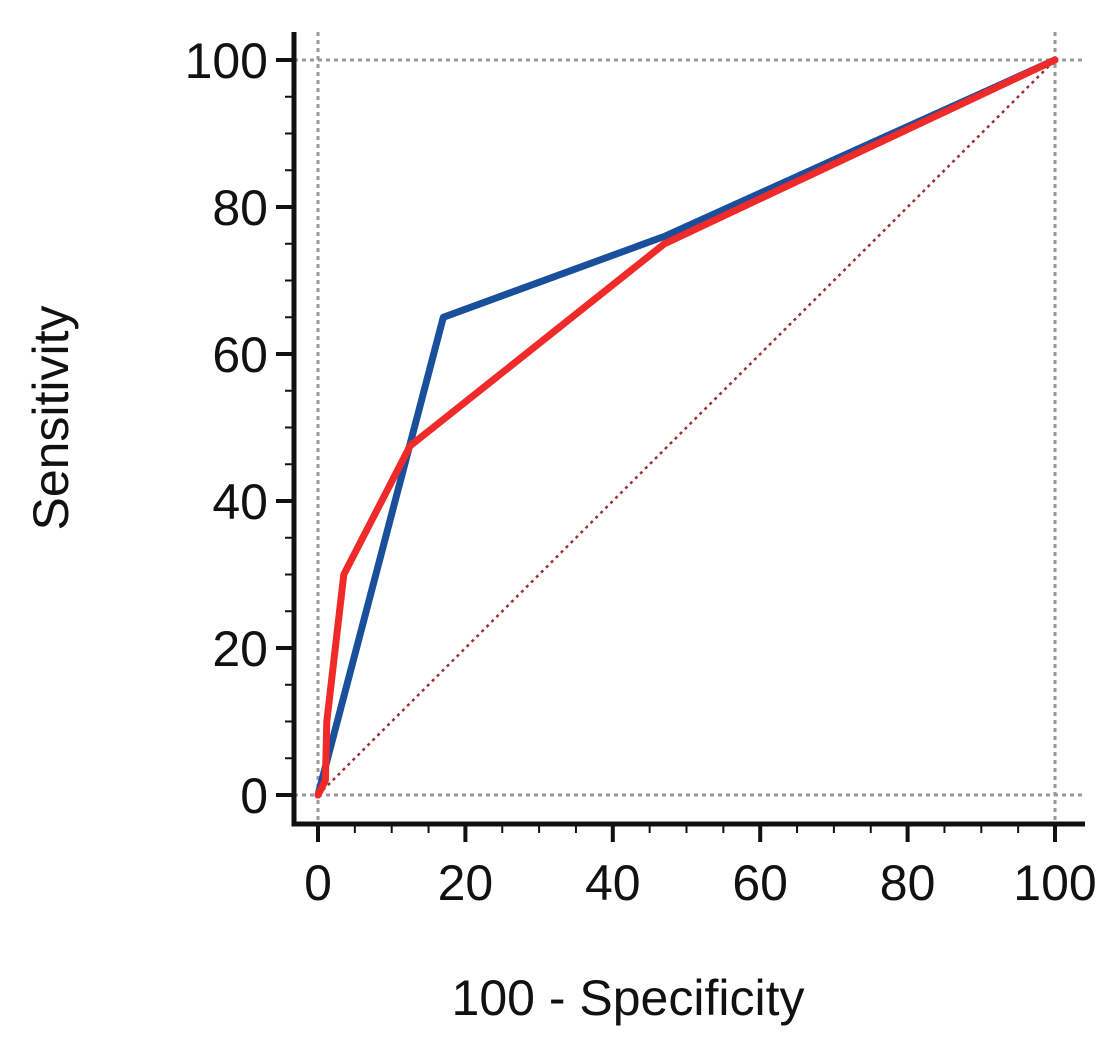  Describe the element at coordinates (908, 883) in the screenshot. I see `x-tick-label: 80` at that location.